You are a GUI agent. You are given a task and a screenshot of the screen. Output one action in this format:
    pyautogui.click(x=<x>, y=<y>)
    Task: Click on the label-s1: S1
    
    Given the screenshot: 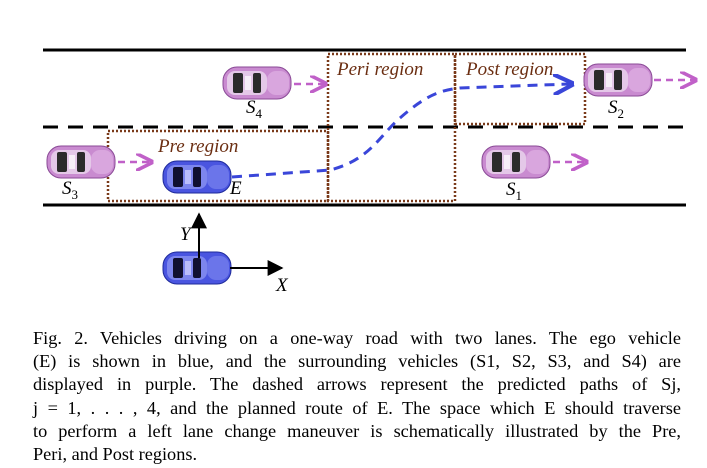 What is the action you would take?
    pyautogui.click(x=514, y=191)
    